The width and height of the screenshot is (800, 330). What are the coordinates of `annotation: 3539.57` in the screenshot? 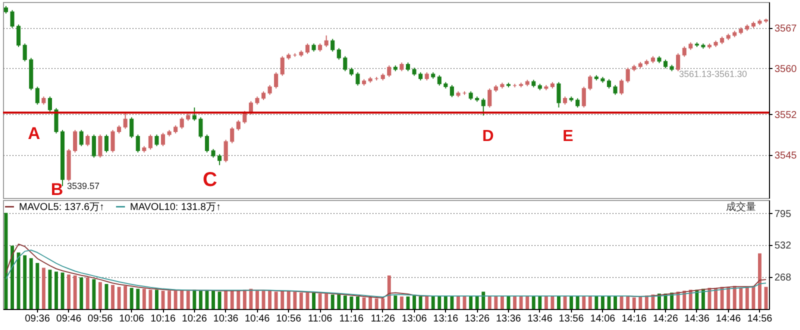 It's located at (83, 186).